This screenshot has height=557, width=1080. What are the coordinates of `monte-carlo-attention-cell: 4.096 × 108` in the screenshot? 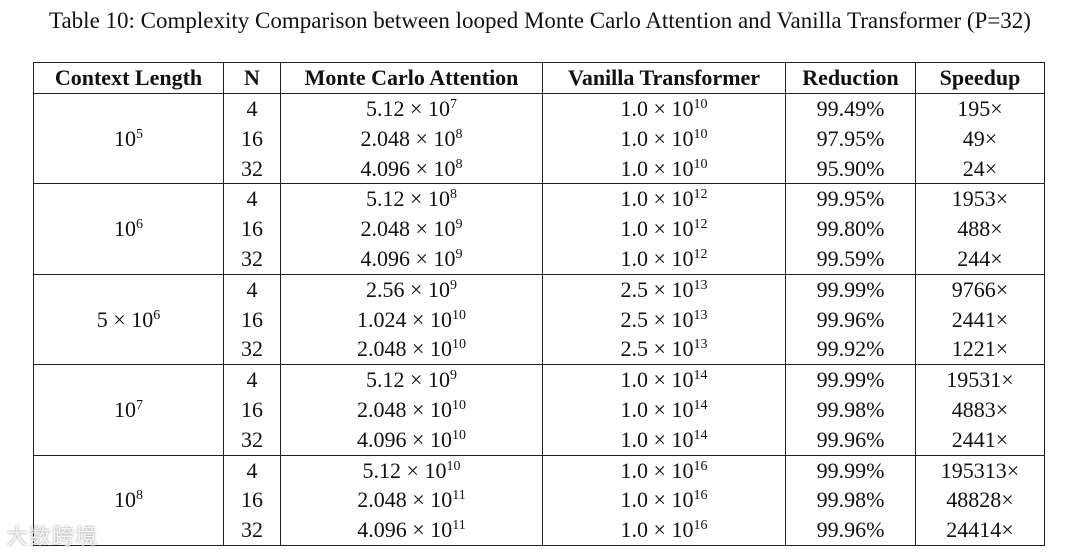 It's located at (411, 168).